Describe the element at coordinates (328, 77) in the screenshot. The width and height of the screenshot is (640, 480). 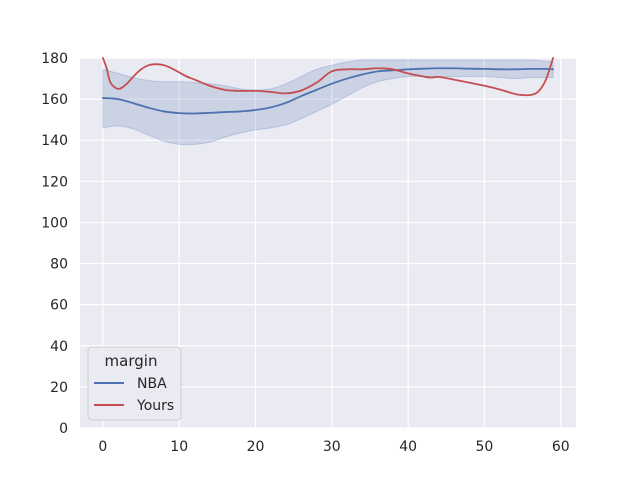
I see `series-line-yours` at that location.